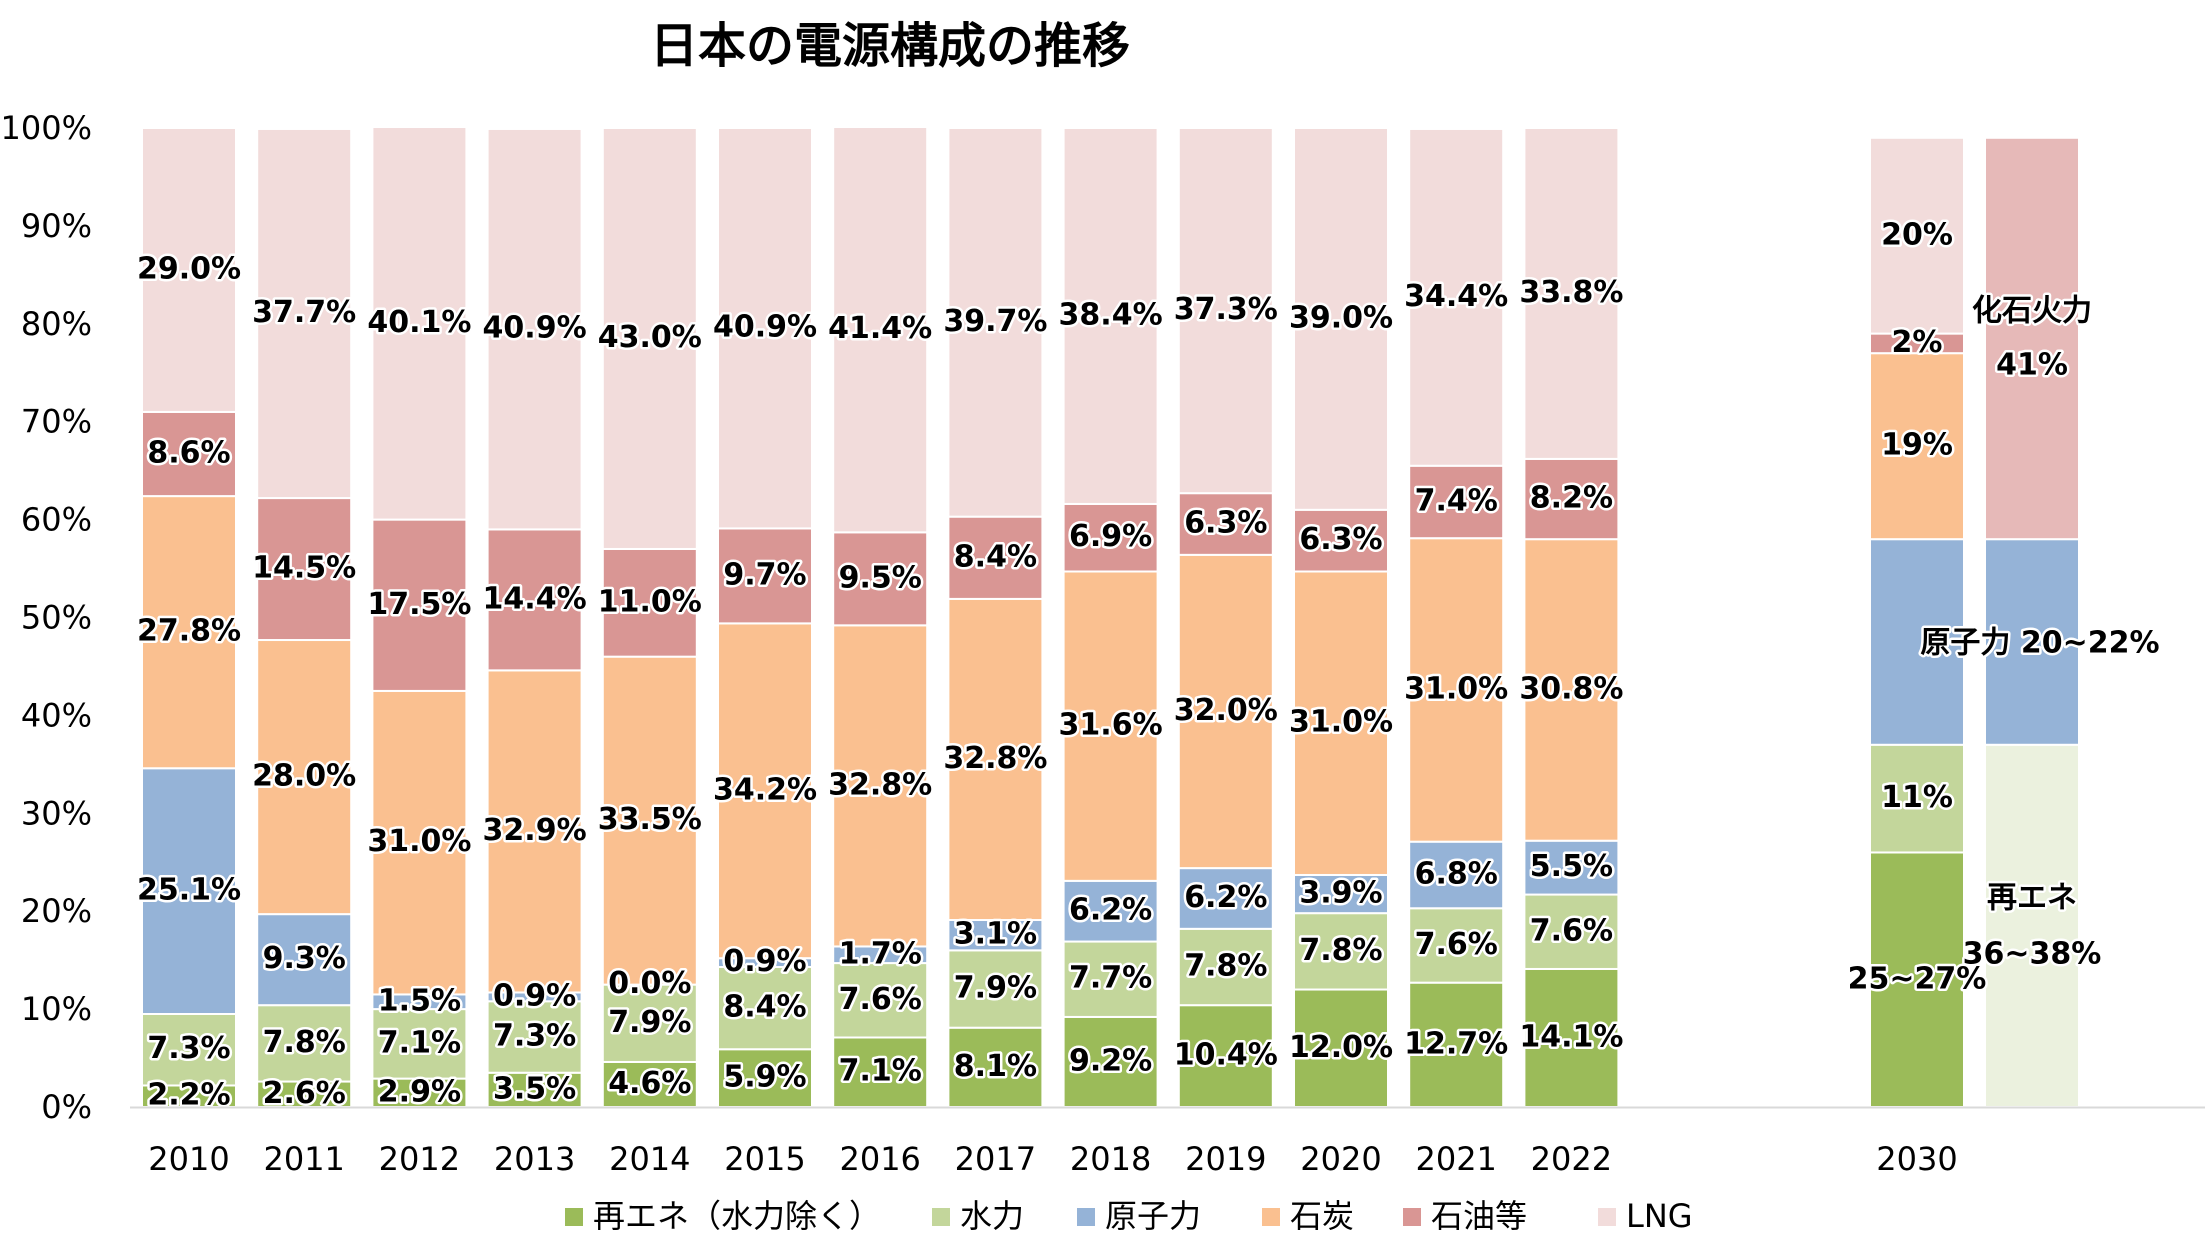 The width and height of the screenshot is (2205, 1259). Describe the element at coordinates (56, 618) in the screenshot. I see `y-tick-label: 50%` at that location.